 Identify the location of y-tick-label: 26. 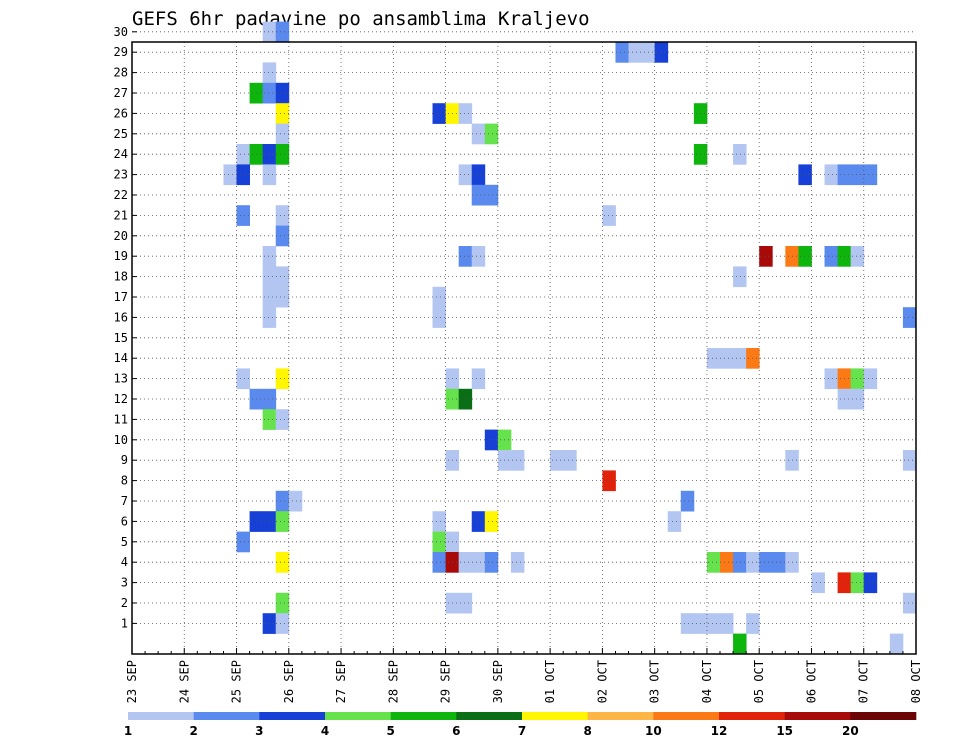
(121, 113).